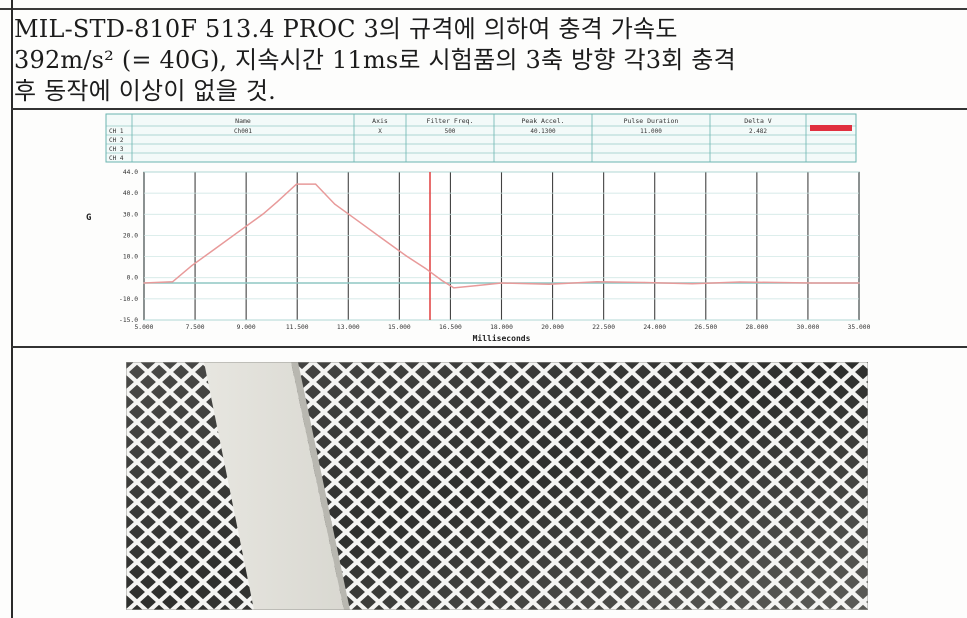  Describe the element at coordinates (542, 121) in the screenshot. I see `legend-header: Peak Accel.` at that location.